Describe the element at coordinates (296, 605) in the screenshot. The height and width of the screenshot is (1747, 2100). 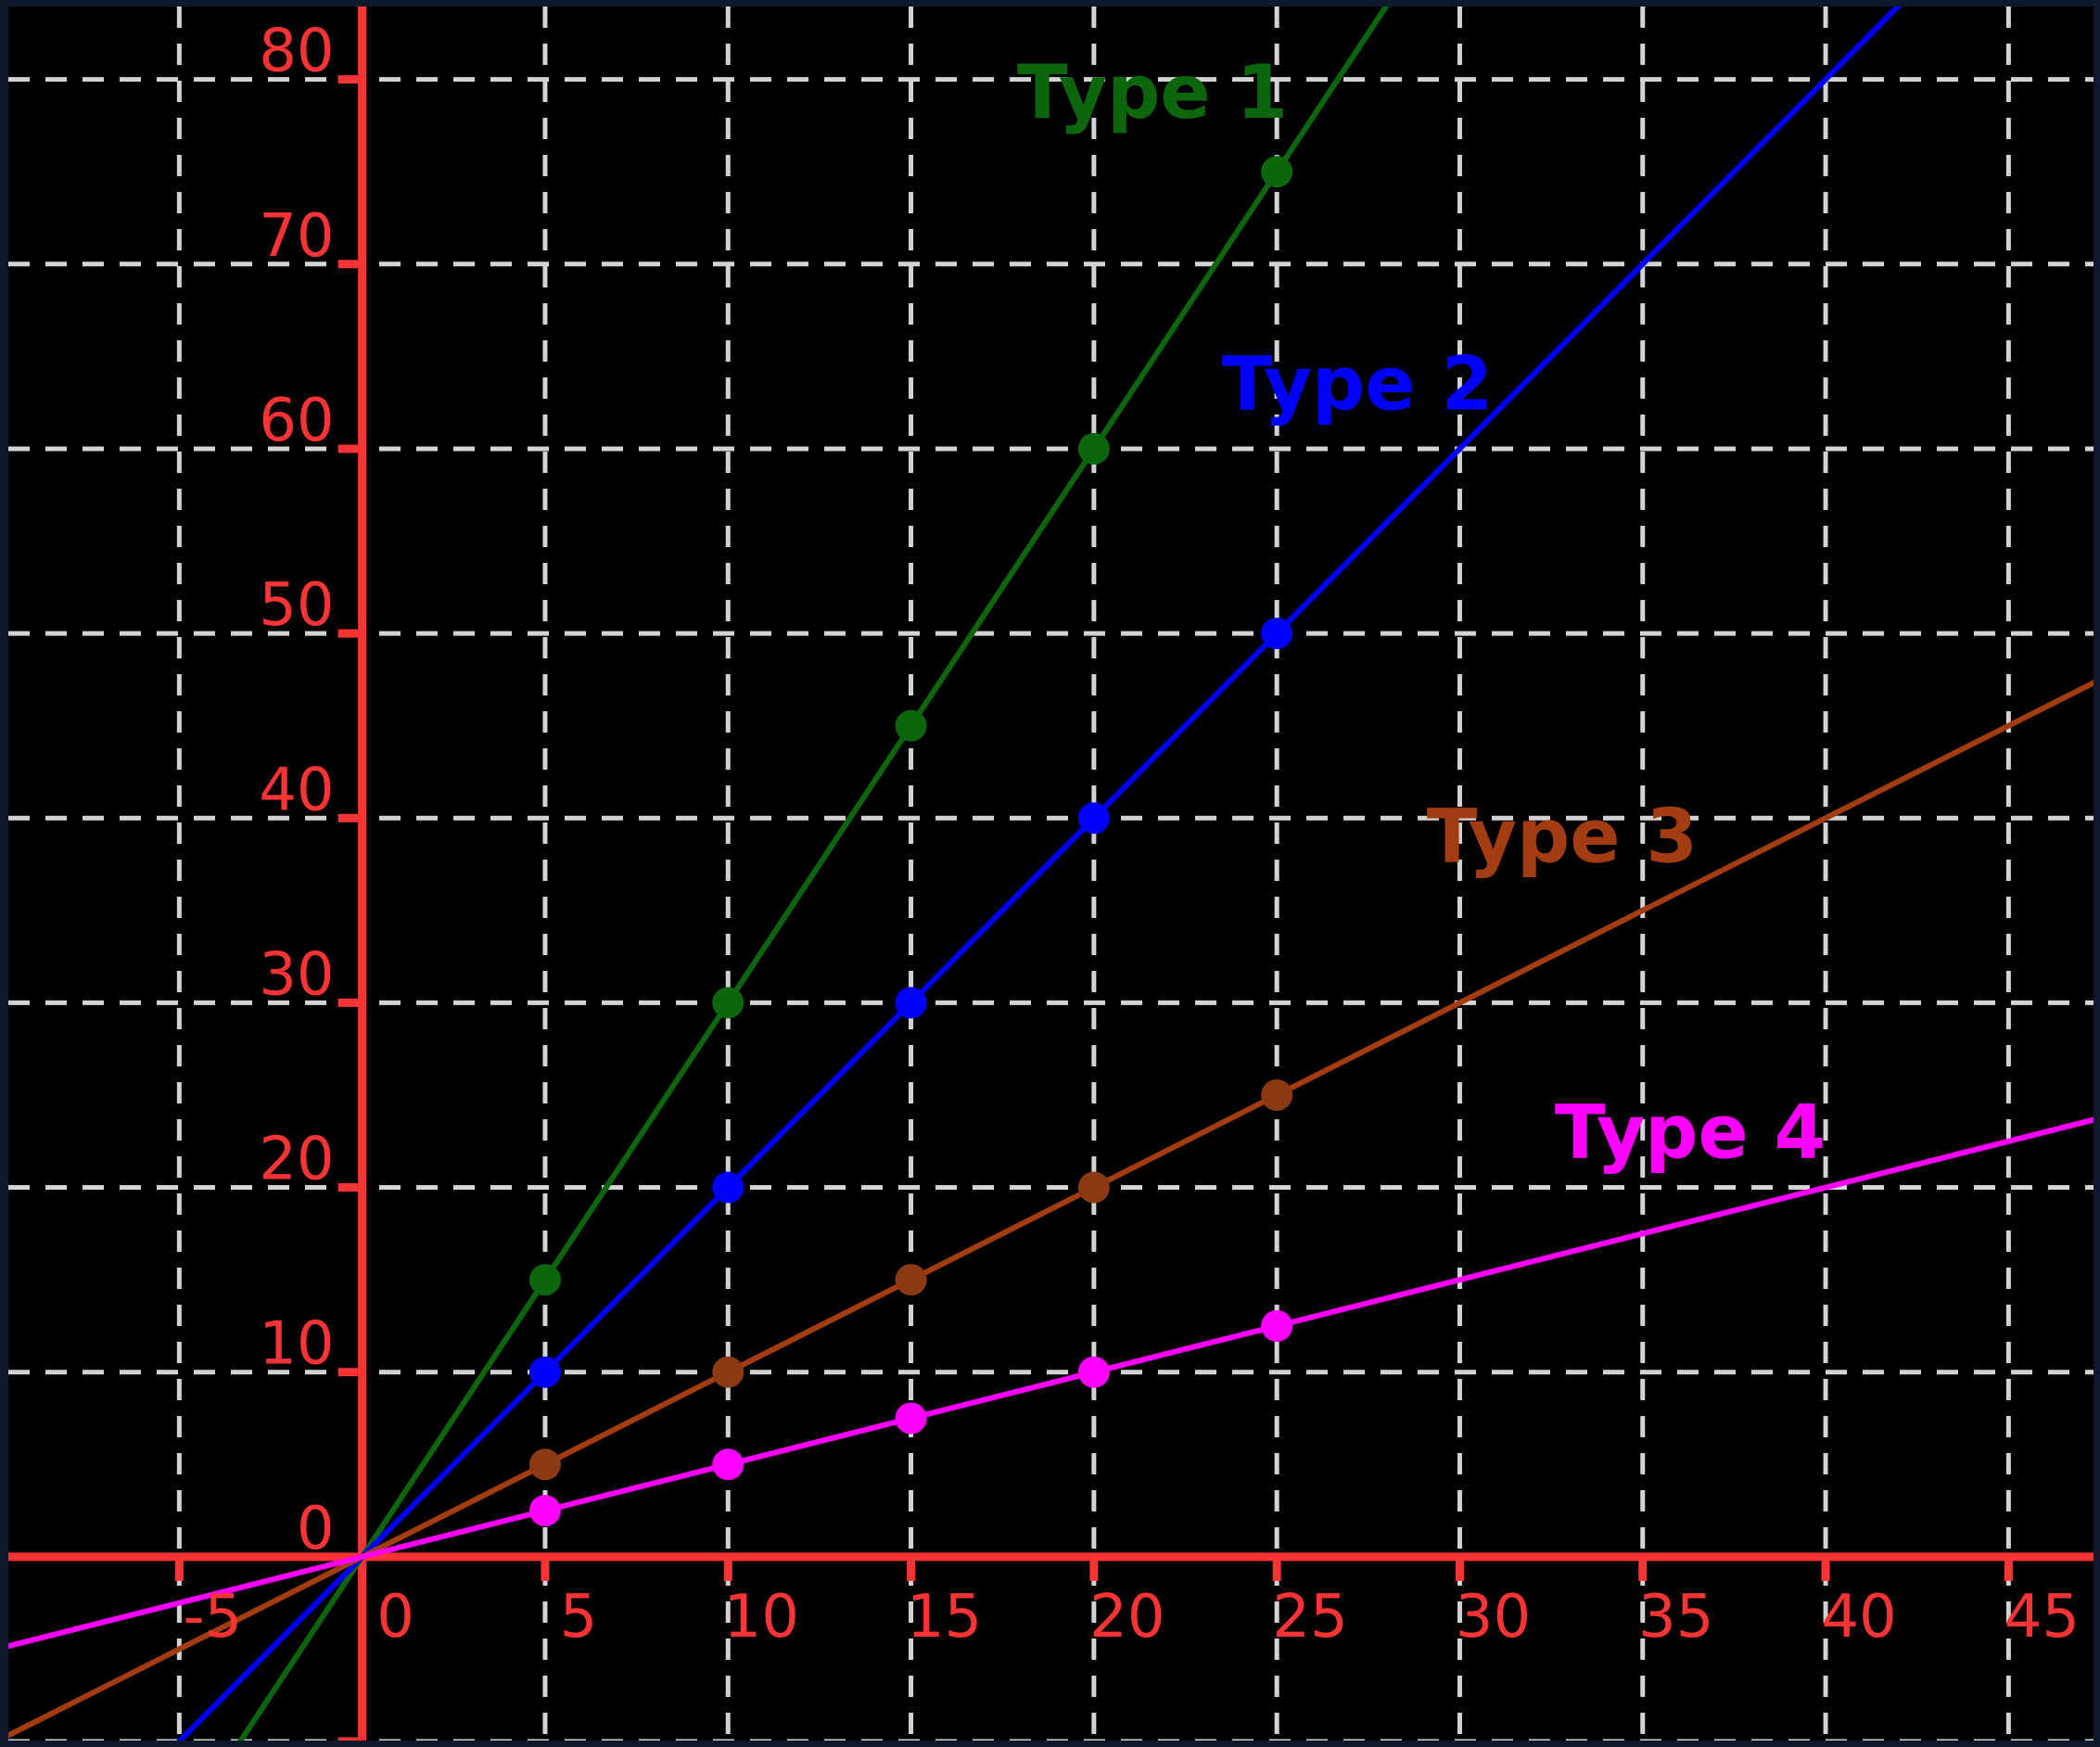
I see `y-tick-label: 50` at that location.